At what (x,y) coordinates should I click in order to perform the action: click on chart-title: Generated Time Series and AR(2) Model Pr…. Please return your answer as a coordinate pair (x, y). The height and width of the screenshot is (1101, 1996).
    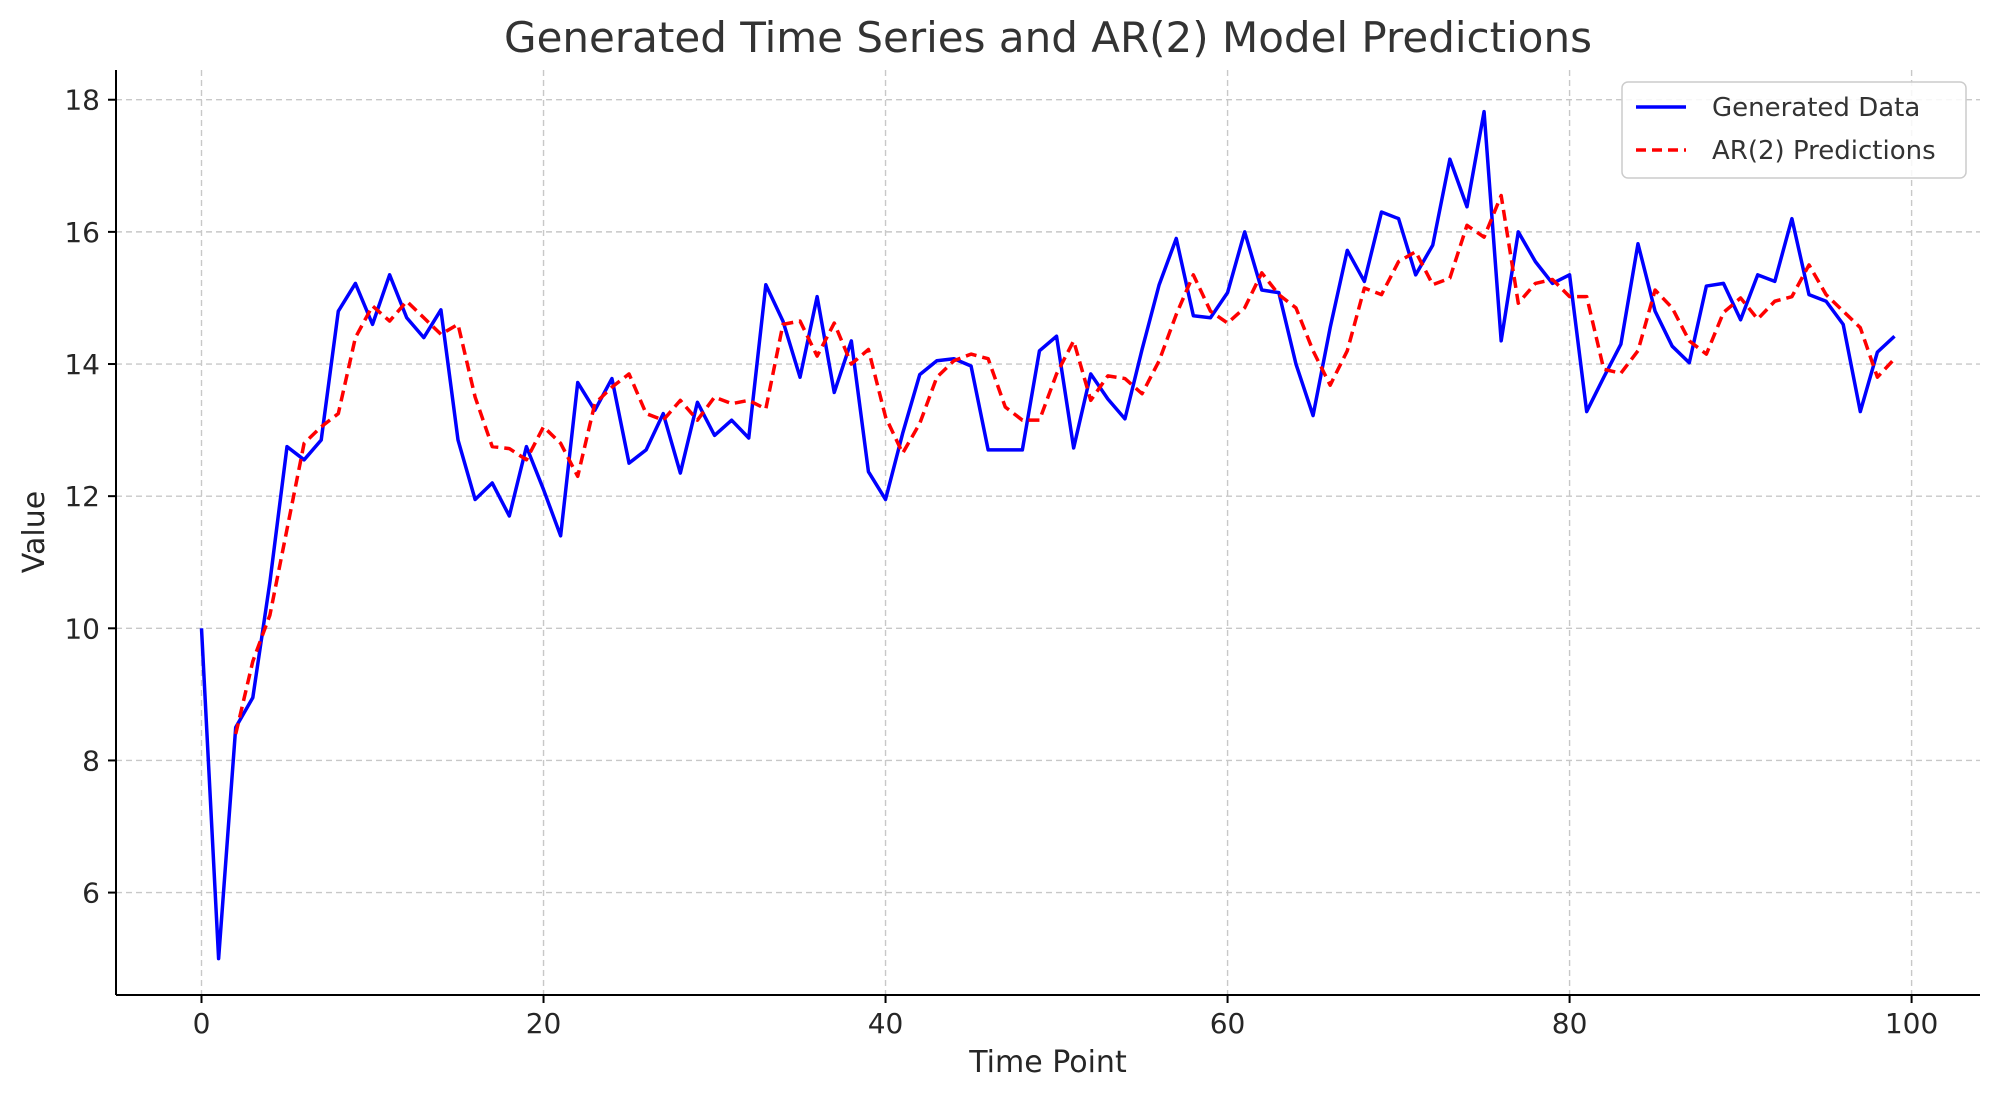
    Looking at the image, I should click on (1048, 37).